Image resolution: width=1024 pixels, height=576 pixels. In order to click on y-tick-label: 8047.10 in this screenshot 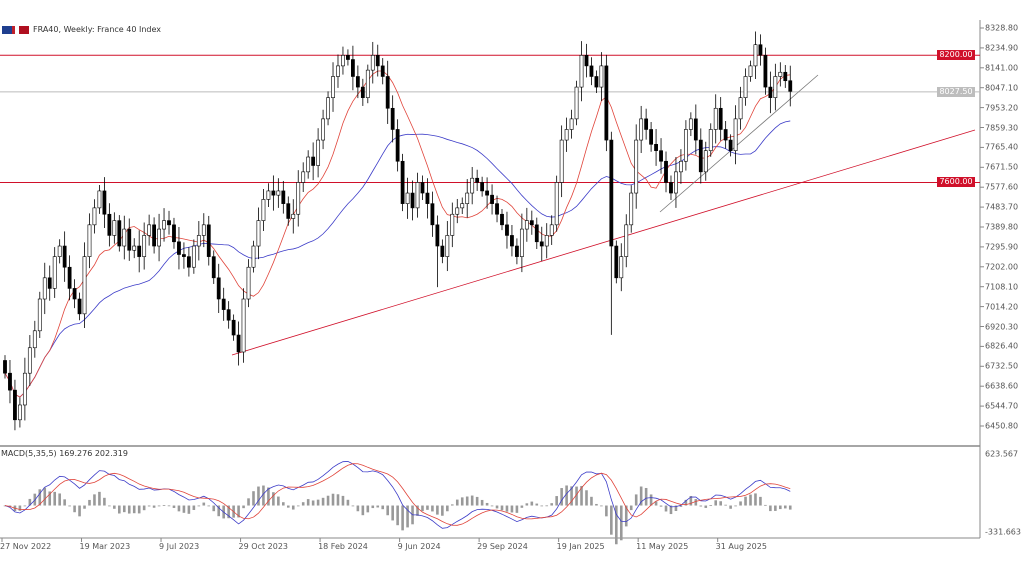, I will do `click(1002, 88)`.